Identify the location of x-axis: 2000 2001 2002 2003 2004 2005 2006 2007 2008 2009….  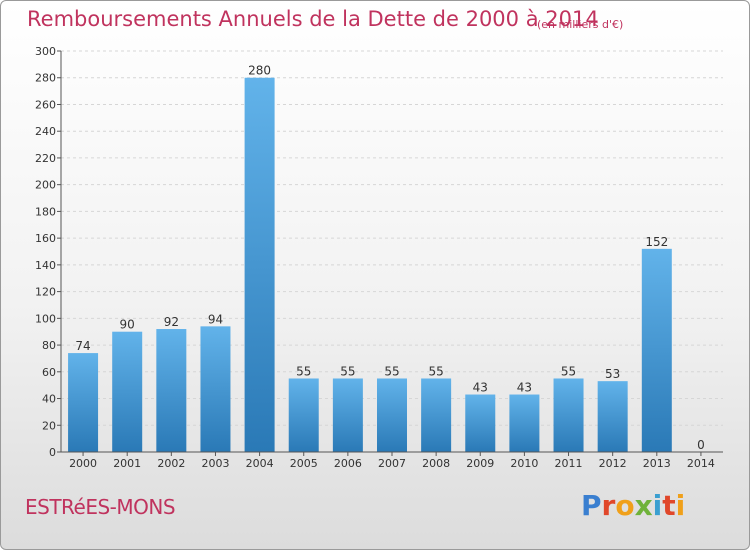
(392, 460).